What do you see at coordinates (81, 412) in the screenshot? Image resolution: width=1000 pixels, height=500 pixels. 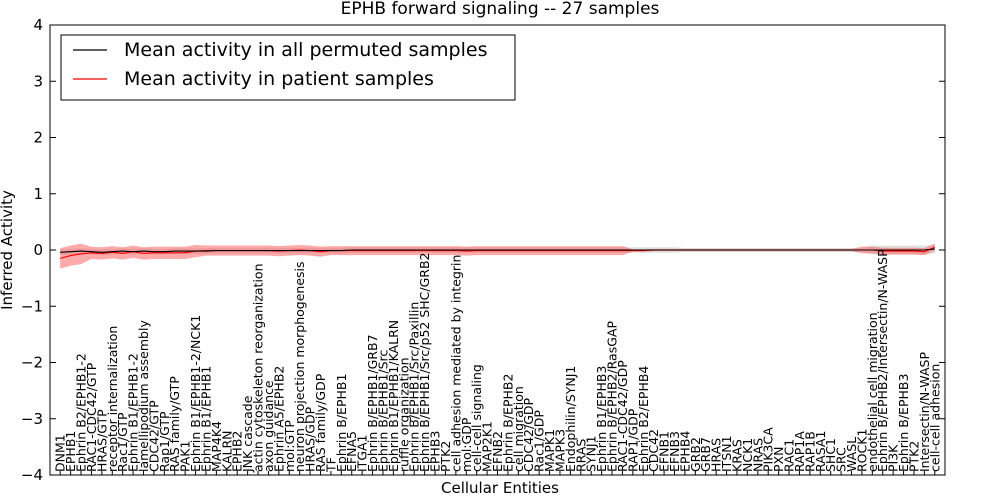 I see `category-label: Ephrin B2/EPHB1-2` at bounding box center [81, 412].